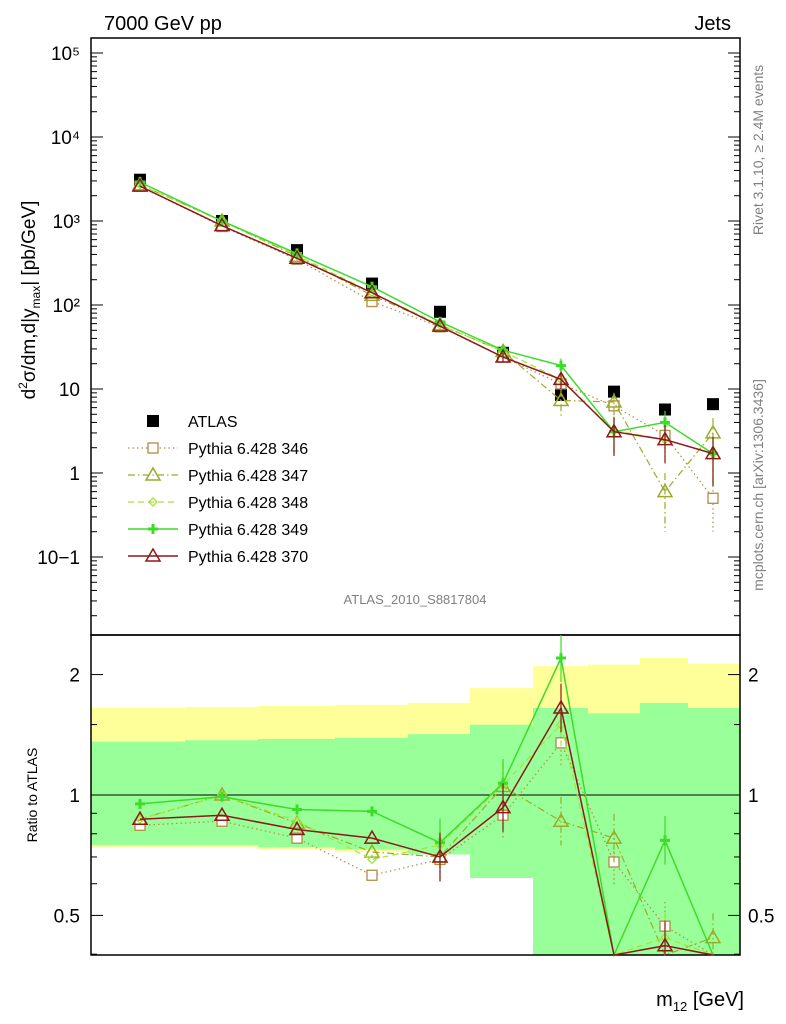  Describe the element at coordinates (163, 24) in the screenshot. I see `header-left: 7000 GeV pp` at that location.